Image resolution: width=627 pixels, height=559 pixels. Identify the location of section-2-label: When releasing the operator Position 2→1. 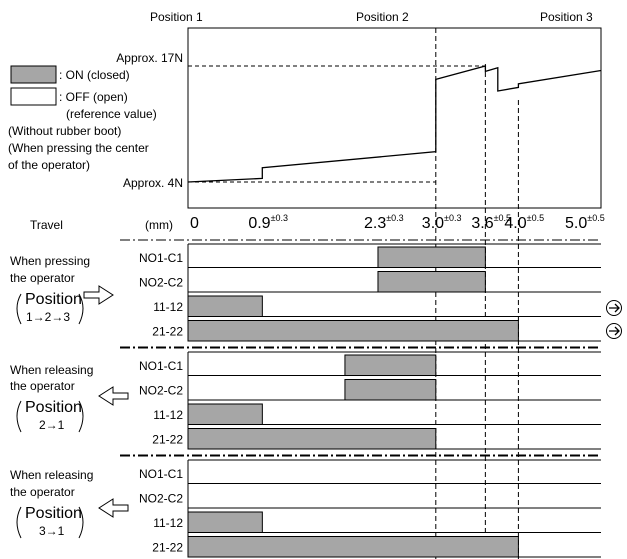
(51, 397).